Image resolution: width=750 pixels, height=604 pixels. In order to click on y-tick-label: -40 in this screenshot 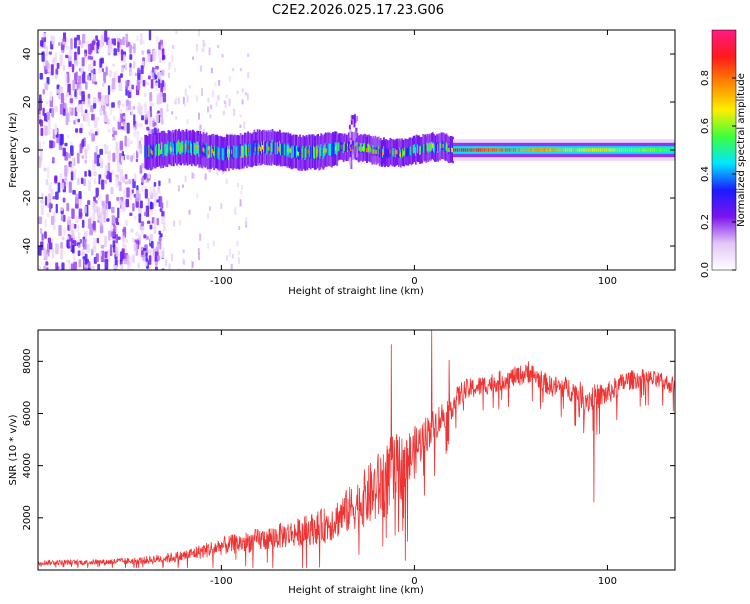, I will do `click(27, 246)`.